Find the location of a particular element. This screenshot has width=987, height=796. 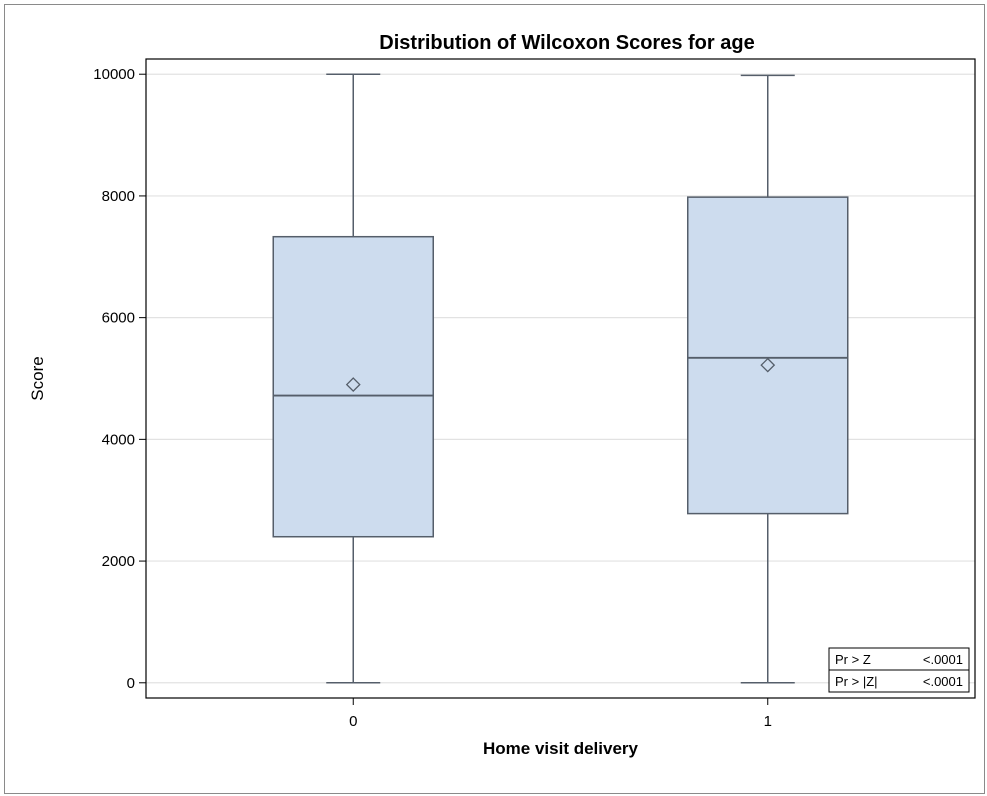

y-tick-label: 8000 is located at coordinates (118, 196).